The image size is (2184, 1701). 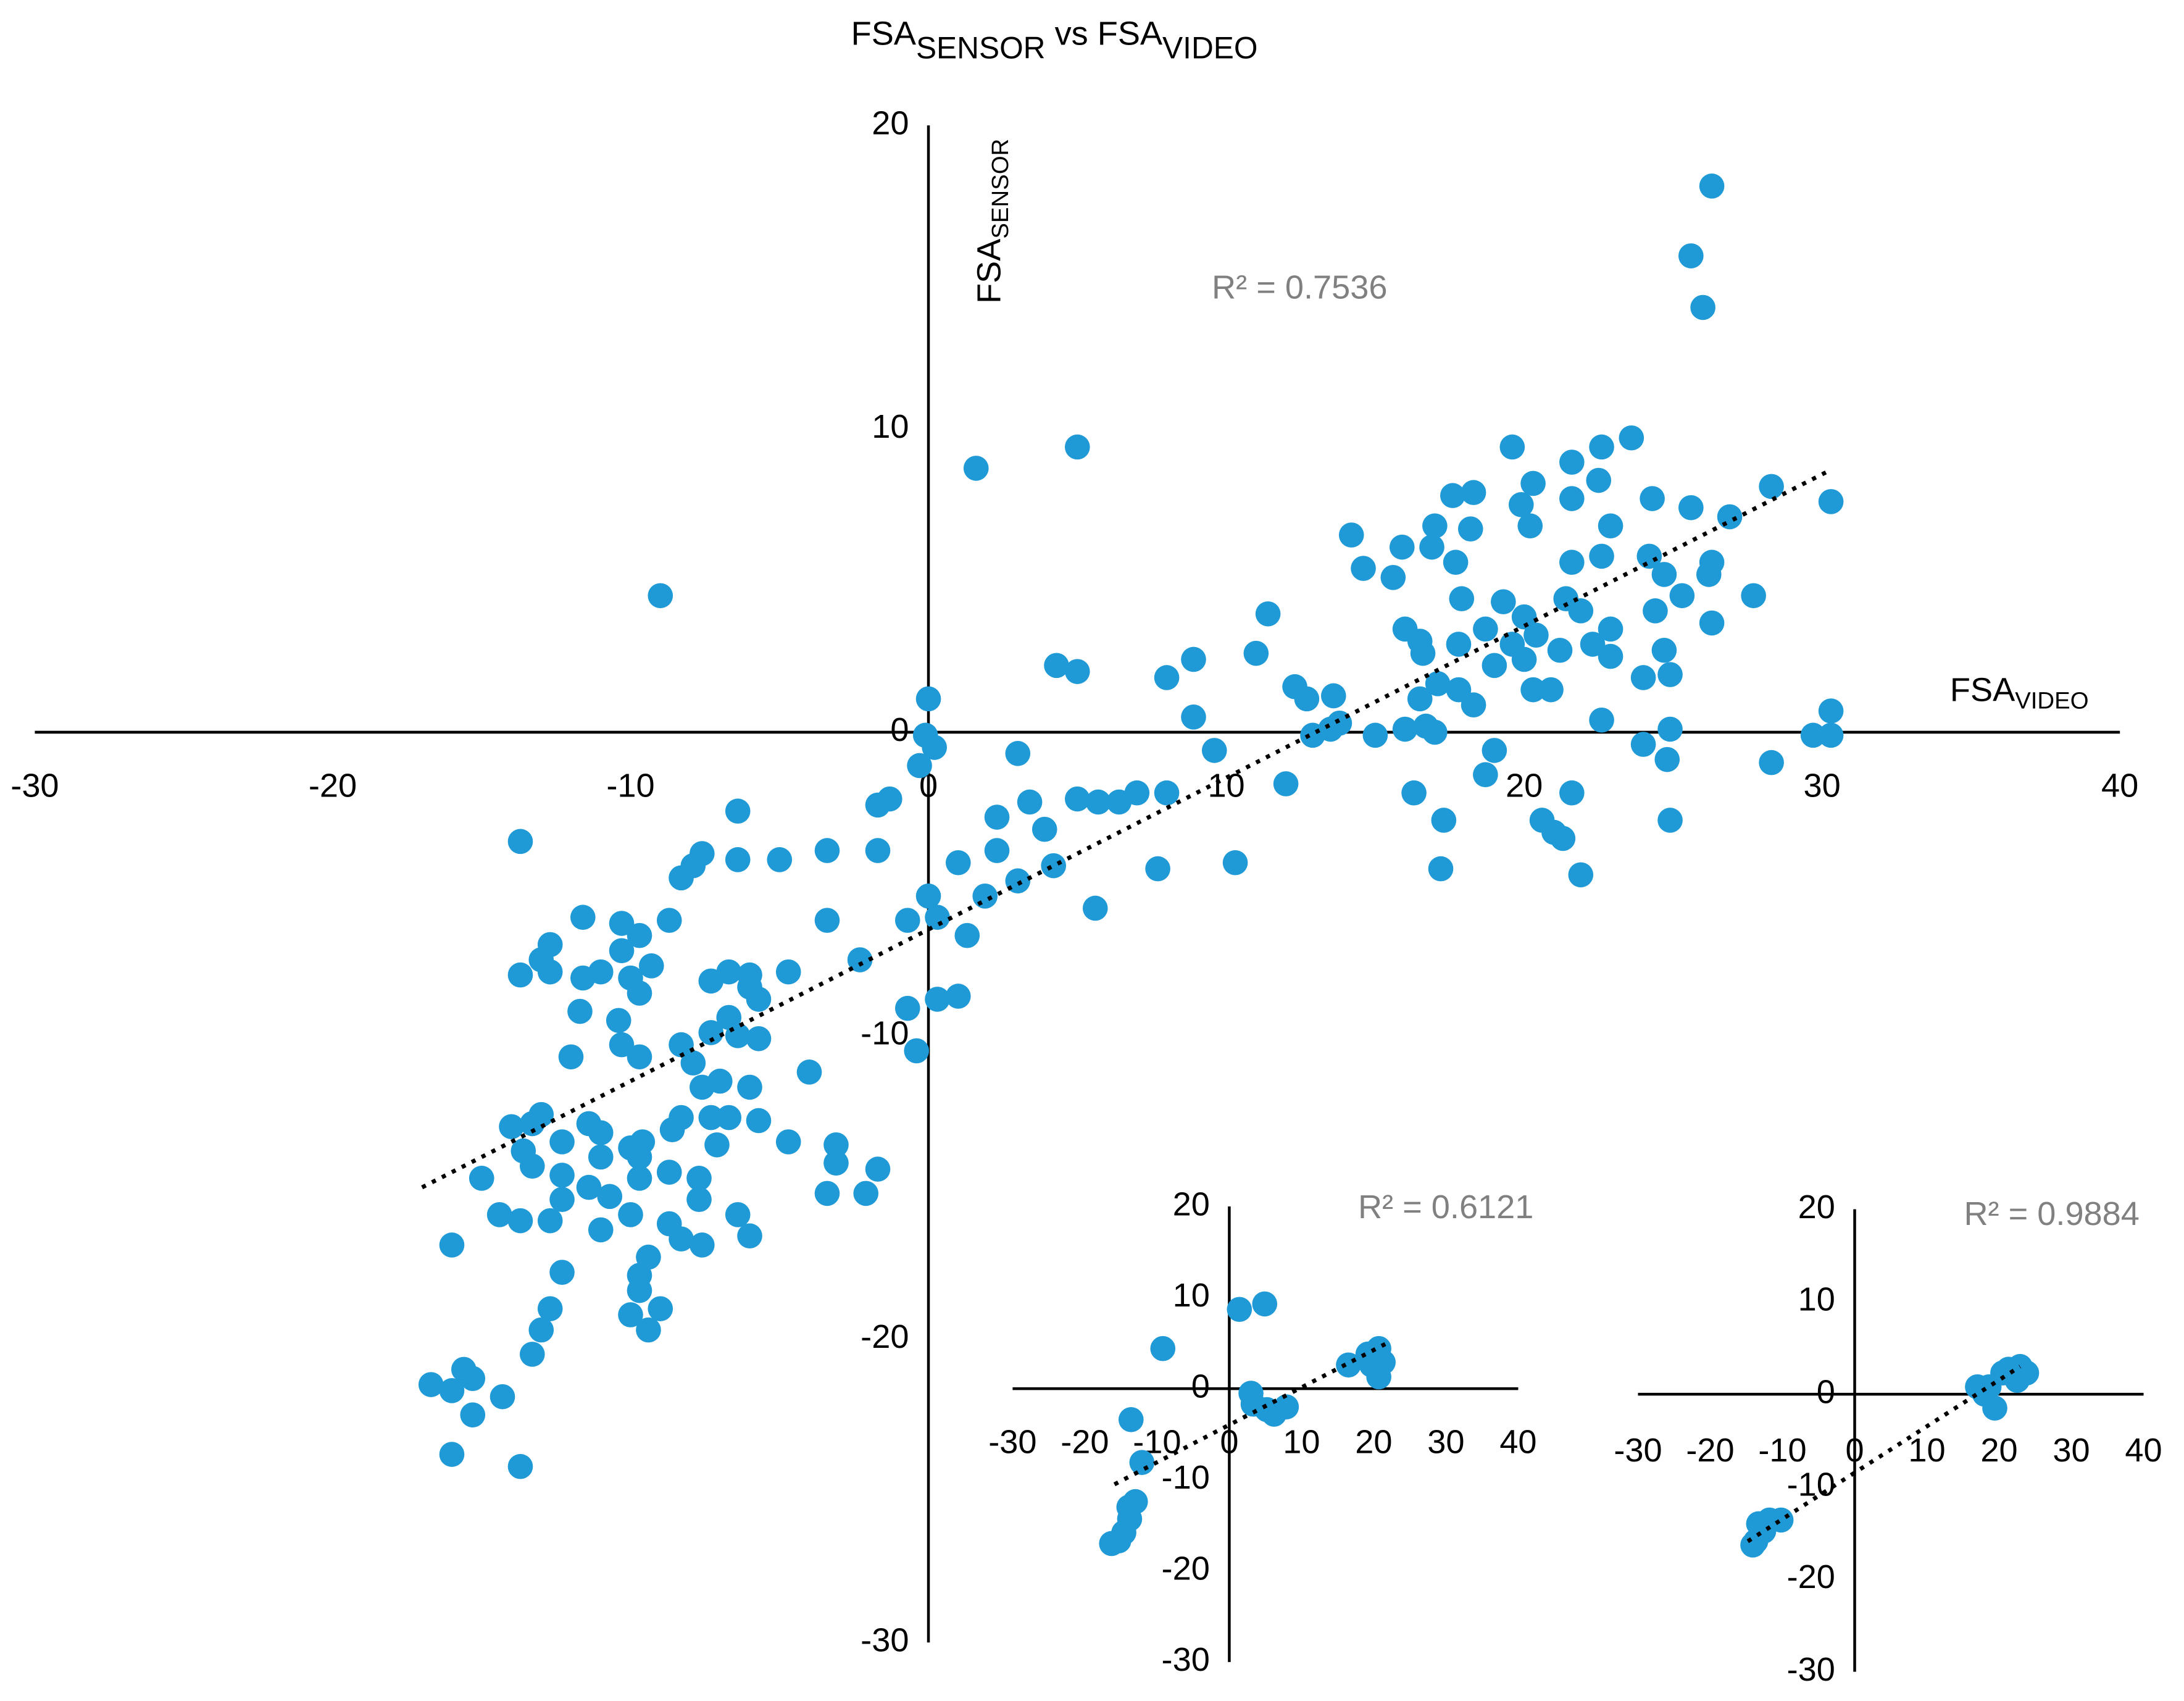 What do you see at coordinates (1811, 1576) in the screenshot?
I see `y-tick-label: -20` at bounding box center [1811, 1576].